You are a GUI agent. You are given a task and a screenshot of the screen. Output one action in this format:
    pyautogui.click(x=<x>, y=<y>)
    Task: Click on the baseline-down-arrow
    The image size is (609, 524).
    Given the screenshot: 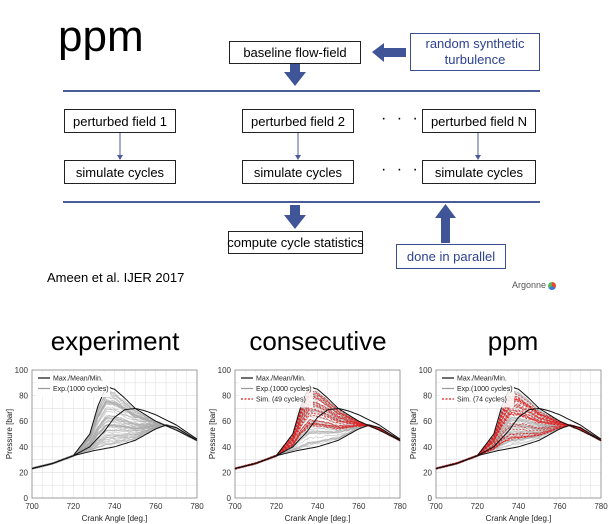 What is the action you would take?
    pyautogui.click(x=295, y=75)
    